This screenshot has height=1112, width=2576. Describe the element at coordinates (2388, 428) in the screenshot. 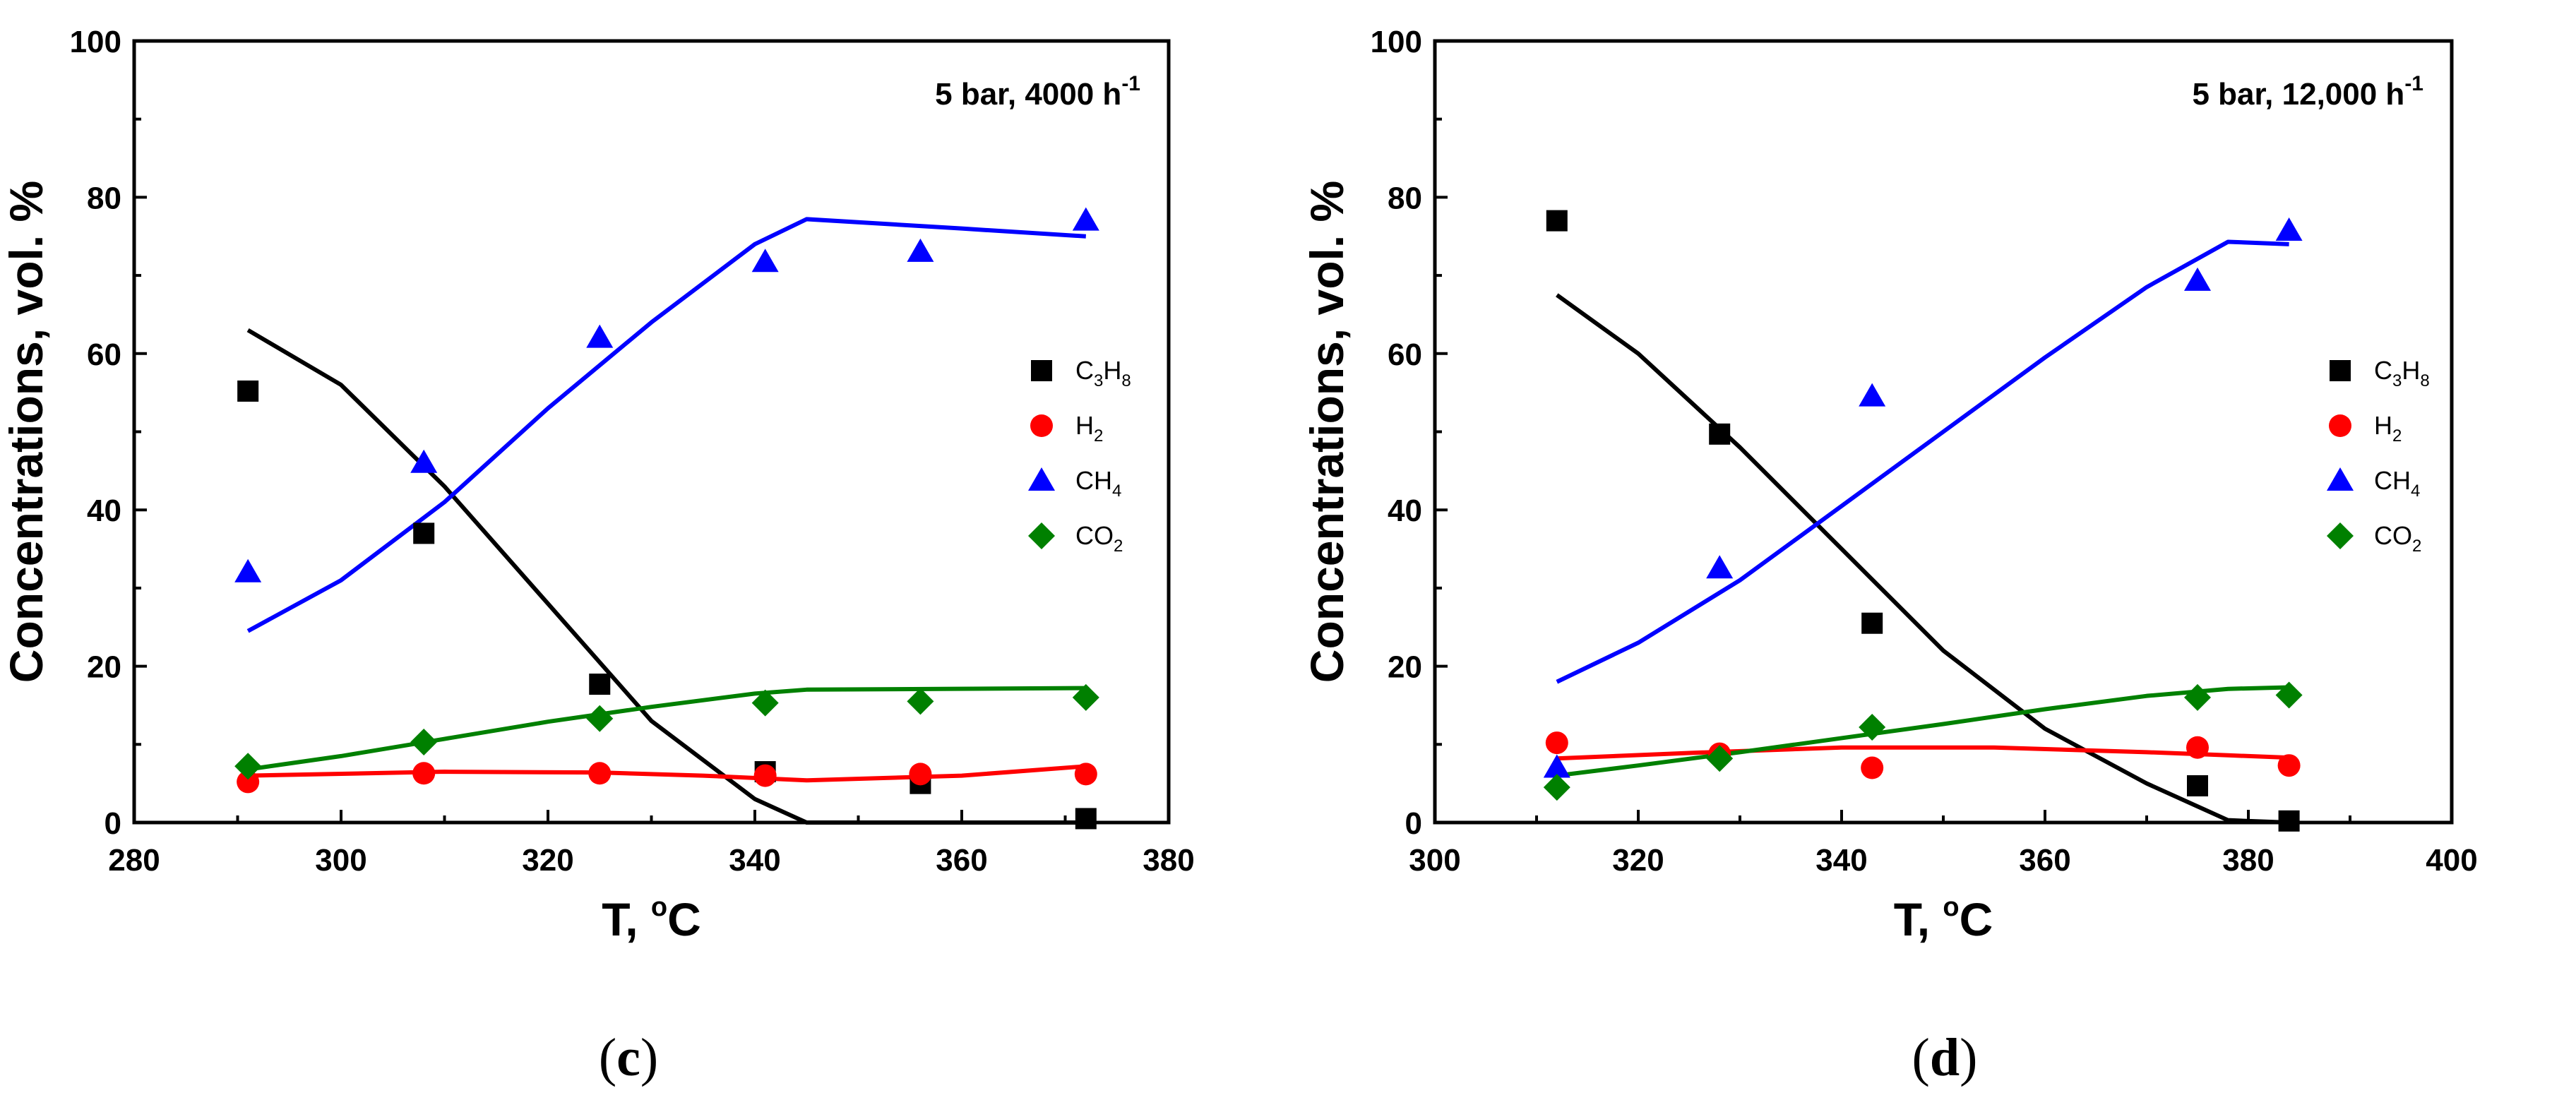

I see `legend-label-H2: H2` at that location.